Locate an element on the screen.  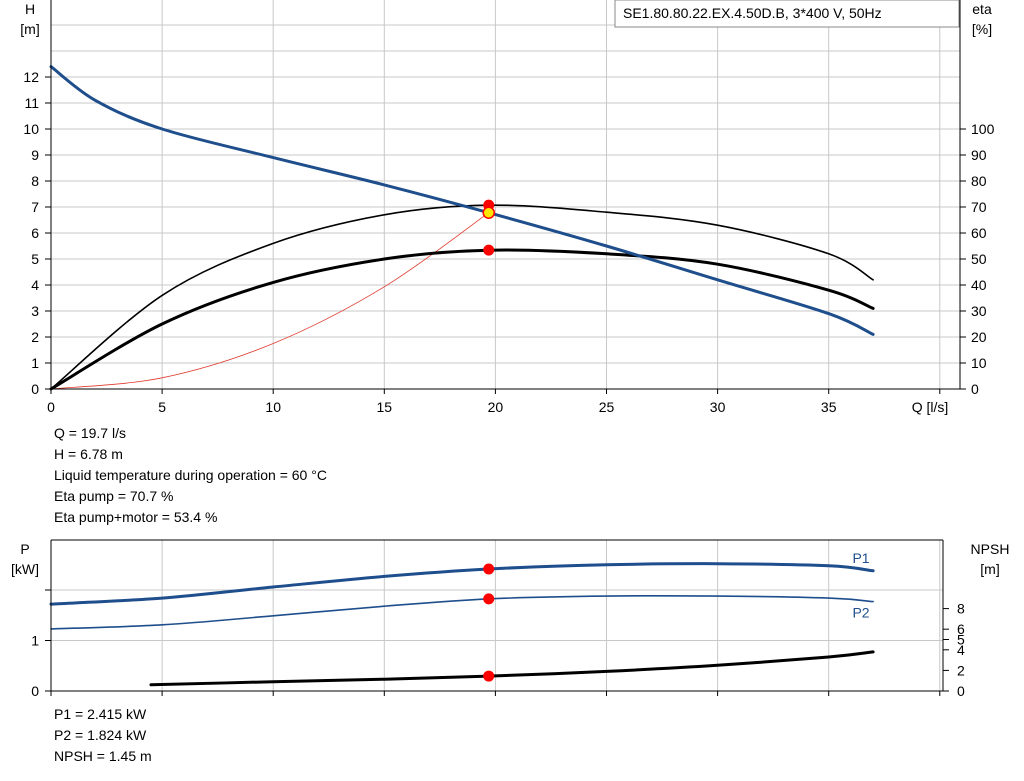
x-tick-label: 25 is located at coordinates (607, 407).